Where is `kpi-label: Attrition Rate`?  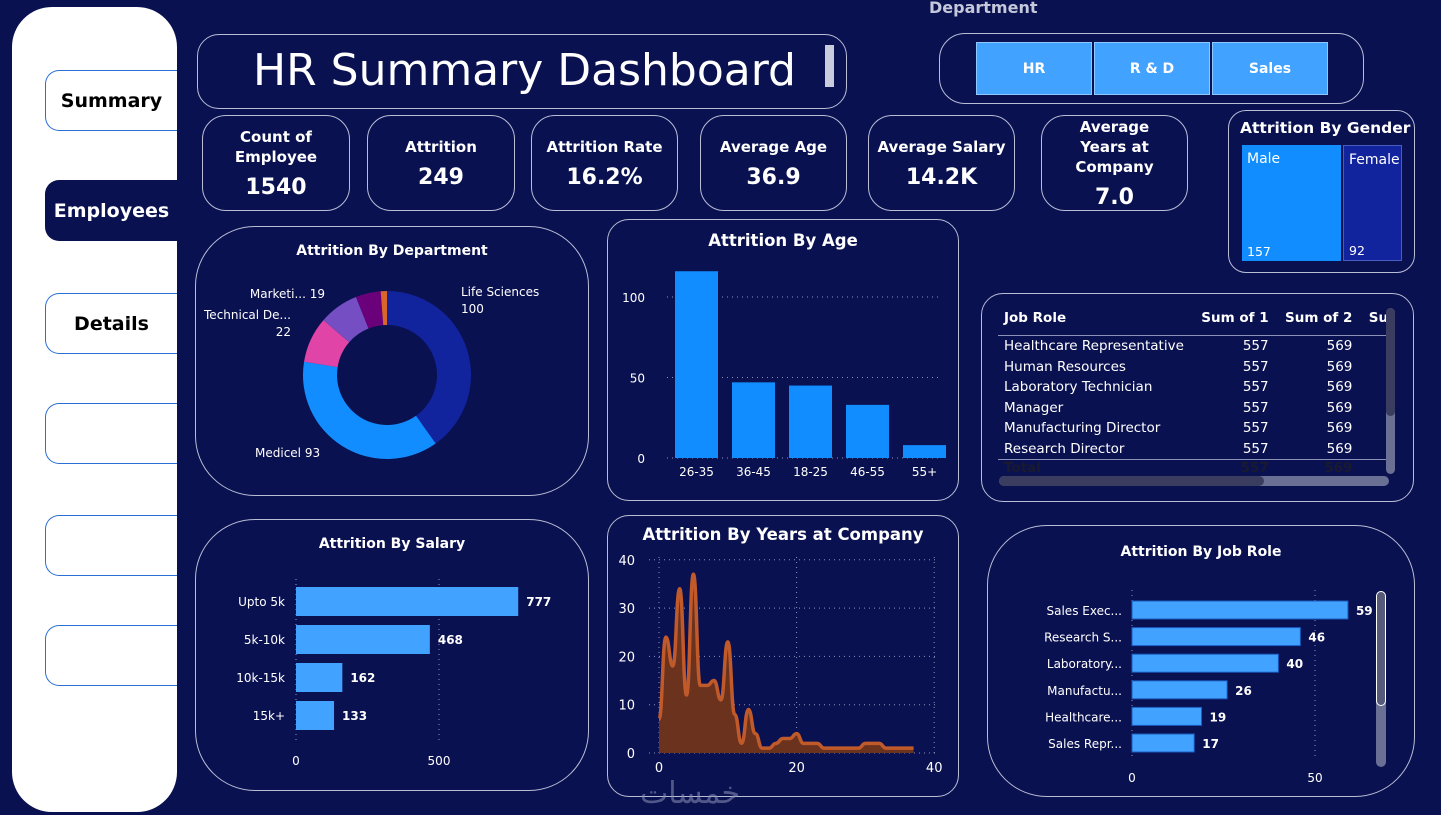 kpi-label: Attrition Rate is located at coordinates (604, 146).